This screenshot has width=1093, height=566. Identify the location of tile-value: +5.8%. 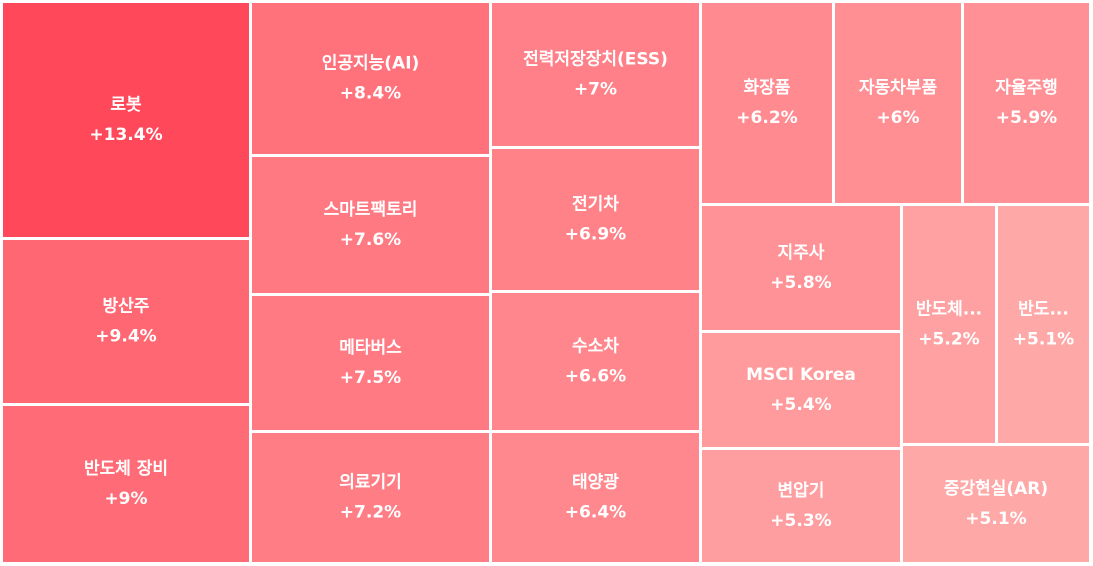
(800, 283).